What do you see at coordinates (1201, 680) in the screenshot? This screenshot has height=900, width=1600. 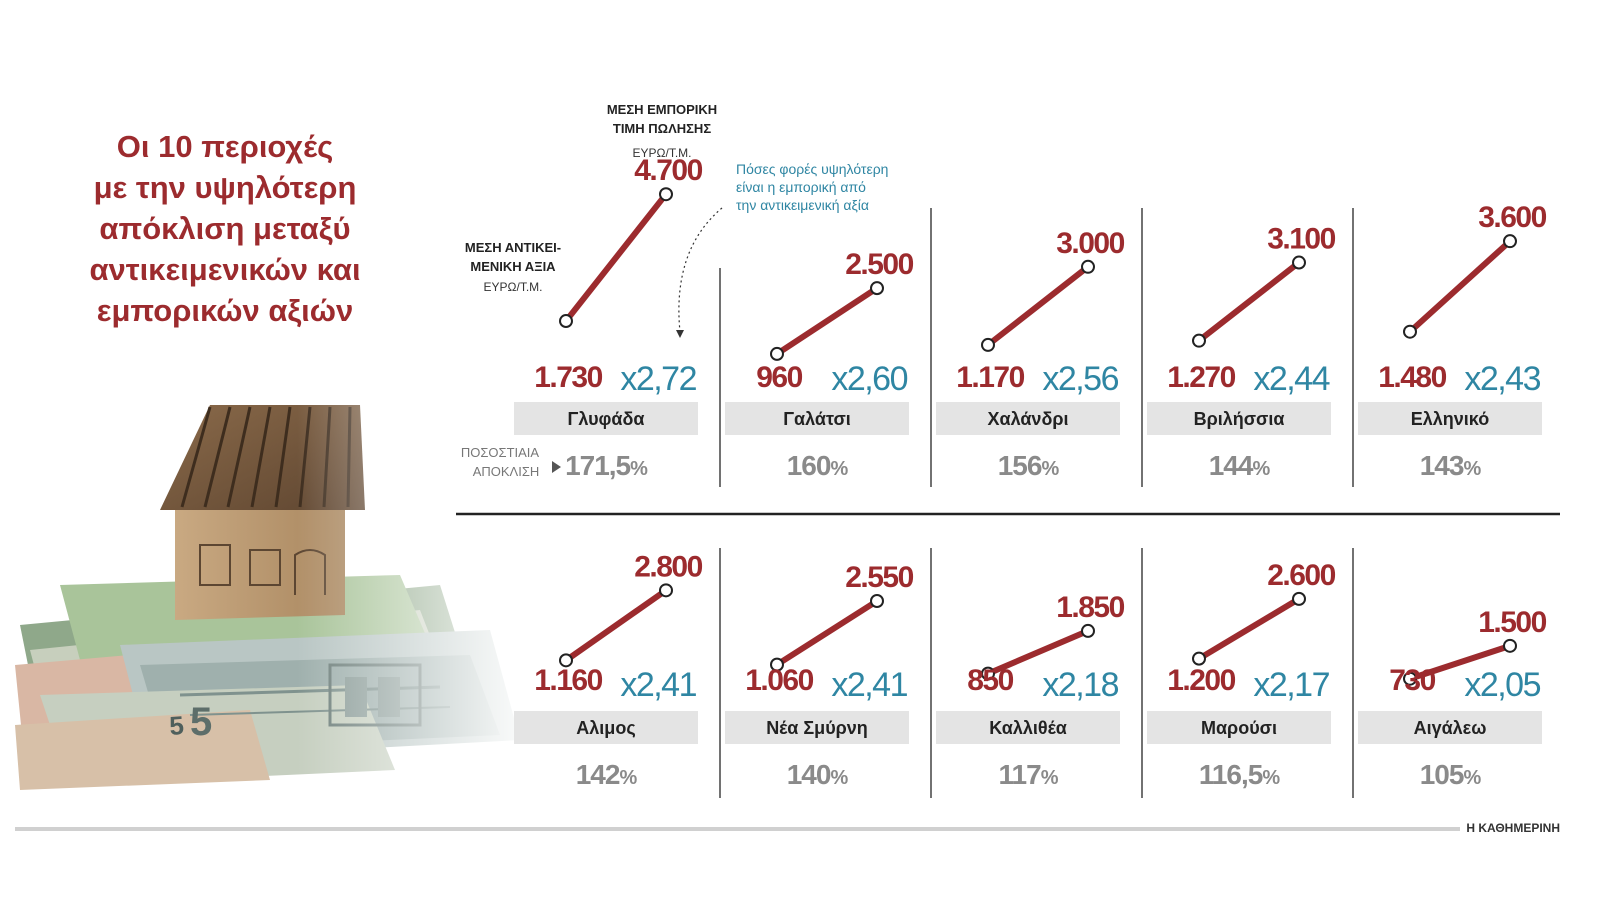 I see `objective-value-label: 1.200` at bounding box center [1201, 680].